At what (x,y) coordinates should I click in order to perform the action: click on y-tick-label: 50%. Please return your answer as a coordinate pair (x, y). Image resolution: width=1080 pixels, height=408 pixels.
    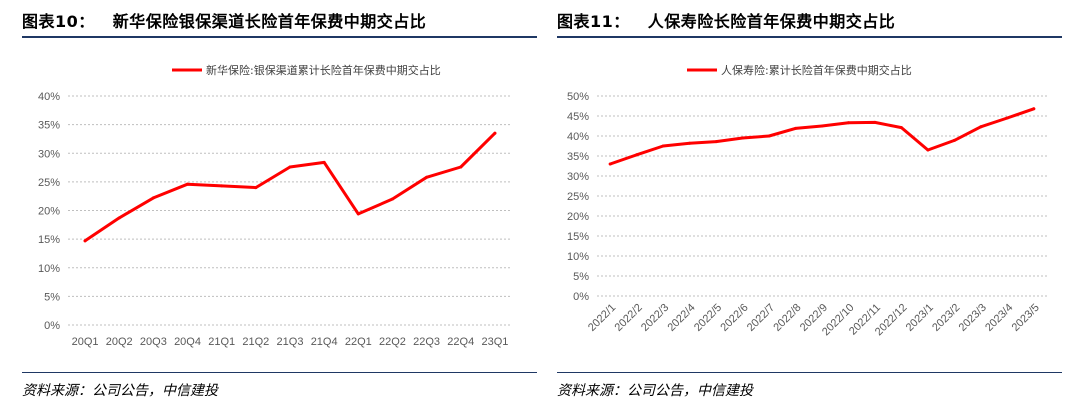
    Looking at the image, I should click on (578, 97).